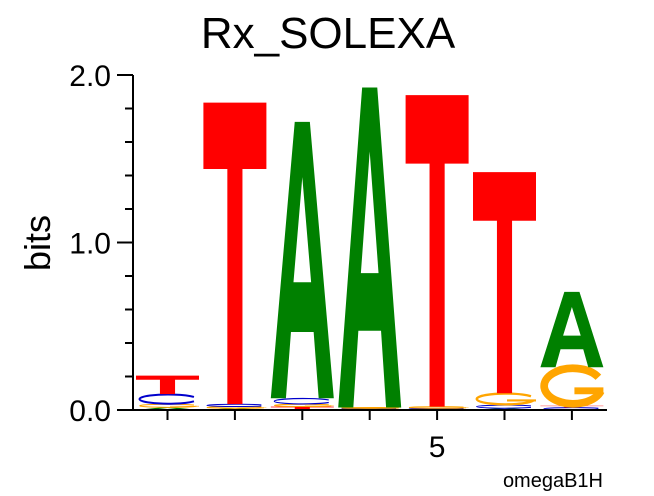 The width and height of the screenshot is (654, 496). What do you see at coordinates (301, 401) in the screenshot?
I see `letter-C-pos3` at bounding box center [301, 401].